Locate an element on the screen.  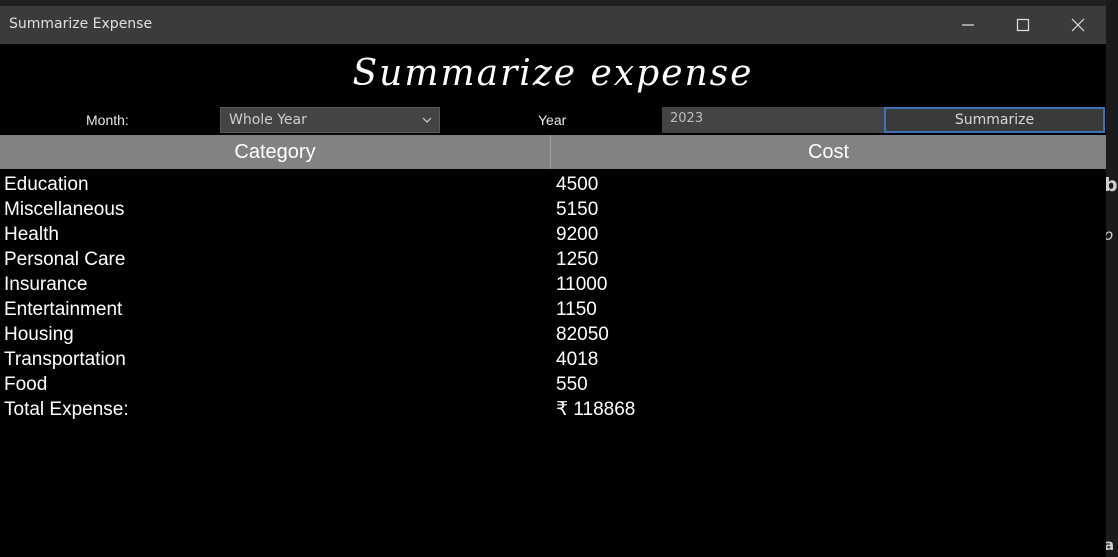
maximize-button is located at coordinates (1023, 25).